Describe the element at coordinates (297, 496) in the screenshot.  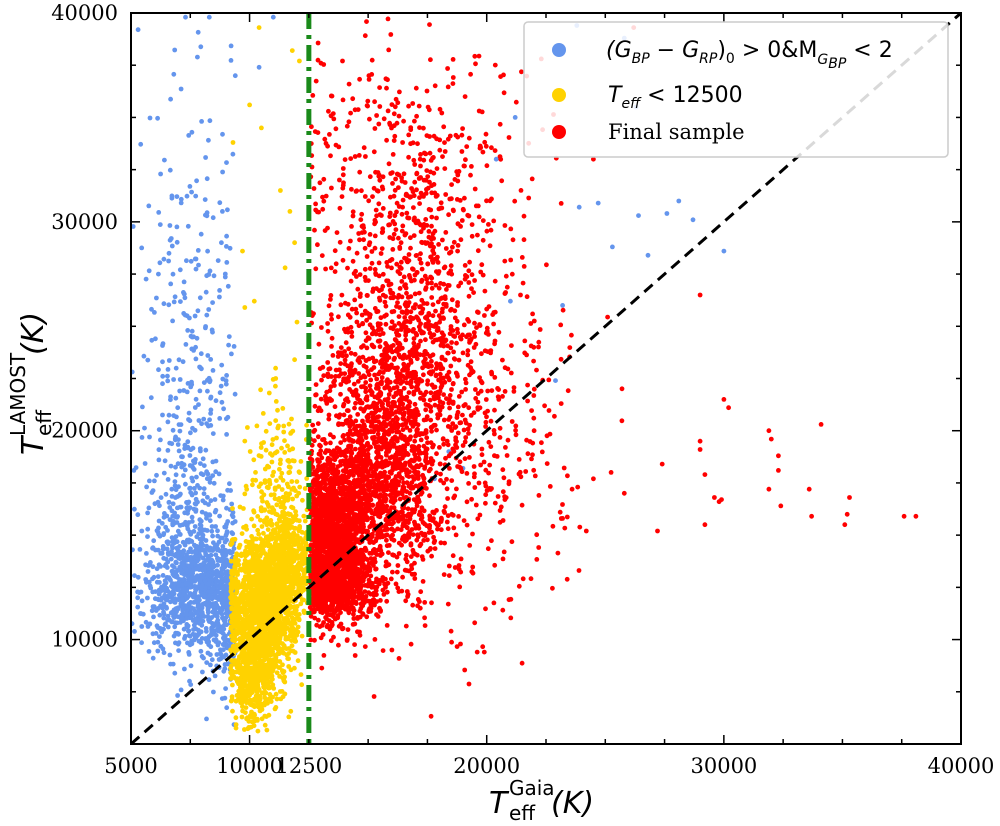
I see `teff-lt-12500-point-2039` at that location.